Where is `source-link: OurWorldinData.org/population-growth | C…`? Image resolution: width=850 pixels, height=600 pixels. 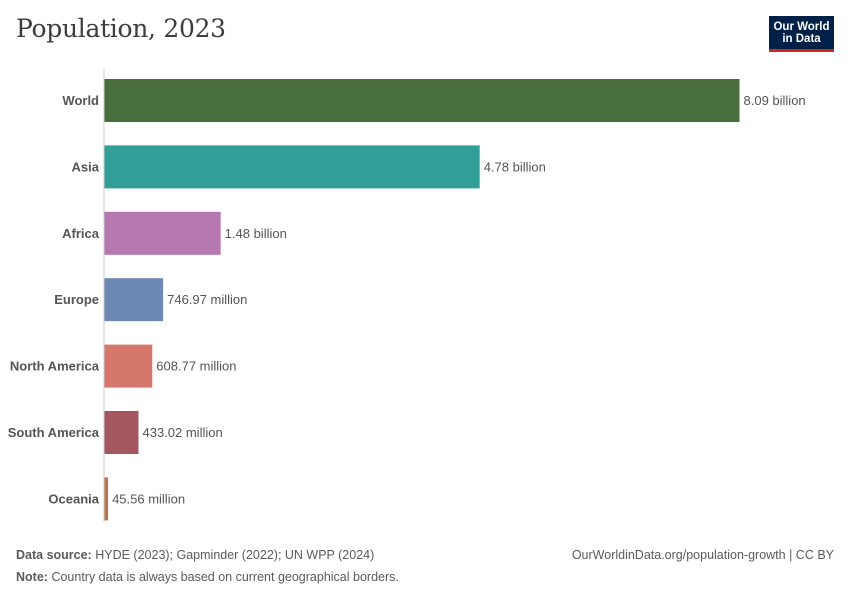
source-link: OurWorldinData.org/population-growth | C… is located at coordinates (702, 555).